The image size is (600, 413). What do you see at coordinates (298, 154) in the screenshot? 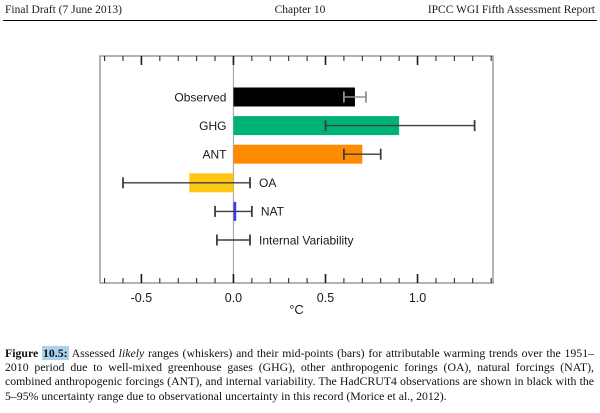
I see `bar-ant` at bounding box center [298, 154].